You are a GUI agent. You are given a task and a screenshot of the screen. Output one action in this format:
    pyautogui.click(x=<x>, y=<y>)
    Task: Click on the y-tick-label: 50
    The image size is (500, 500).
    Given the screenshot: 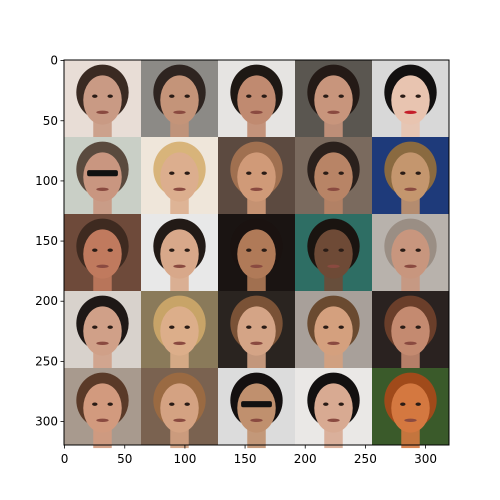 What is the action you would take?
    pyautogui.click(x=50, y=121)
    